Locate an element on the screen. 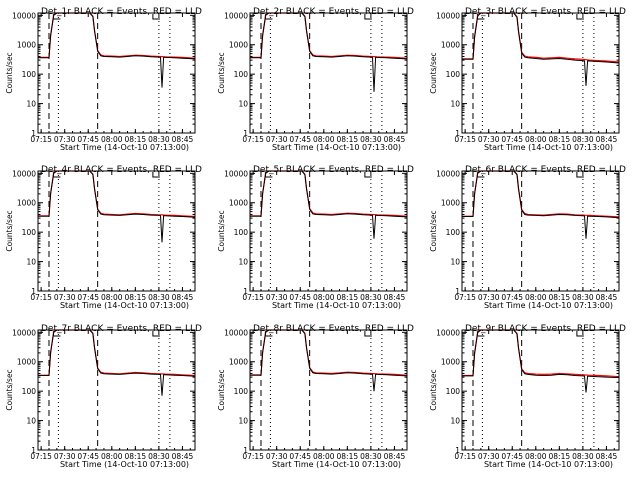 Image resolution: width=640 pixels, height=484 pixels. plot-title: Det_5r BLACK = Events, RED = LLD is located at coordinates (333, 170).